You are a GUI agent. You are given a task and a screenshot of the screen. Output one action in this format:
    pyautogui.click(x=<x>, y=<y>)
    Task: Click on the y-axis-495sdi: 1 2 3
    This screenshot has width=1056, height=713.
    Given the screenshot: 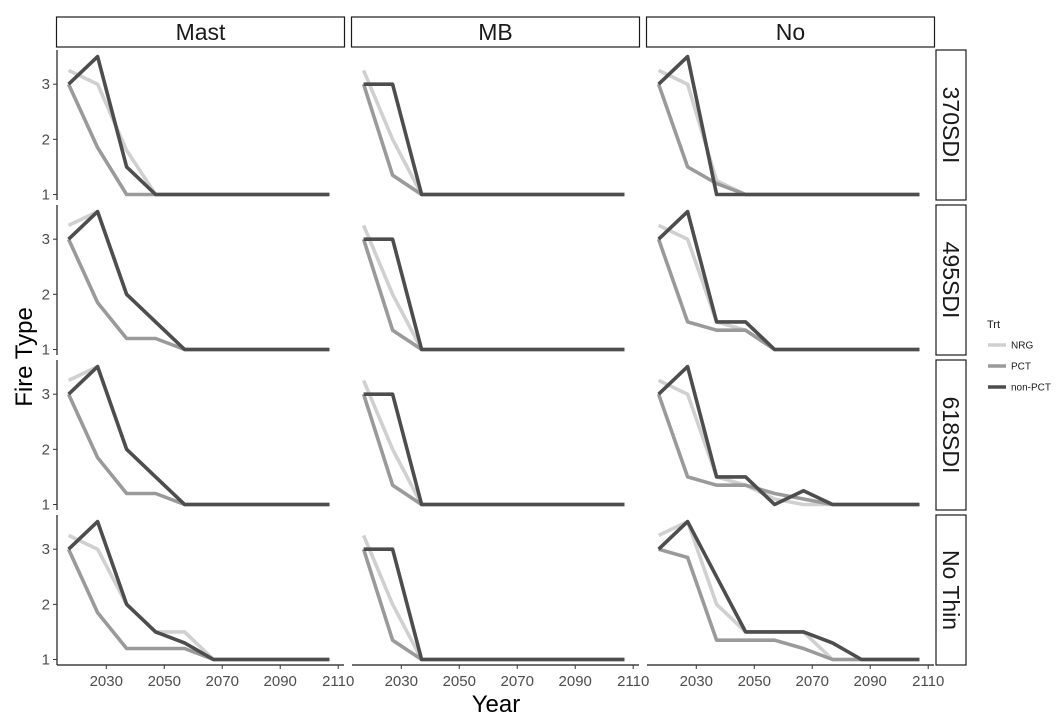 What is the action you would take?
    pyautogui.click(x=50, y=281)
    